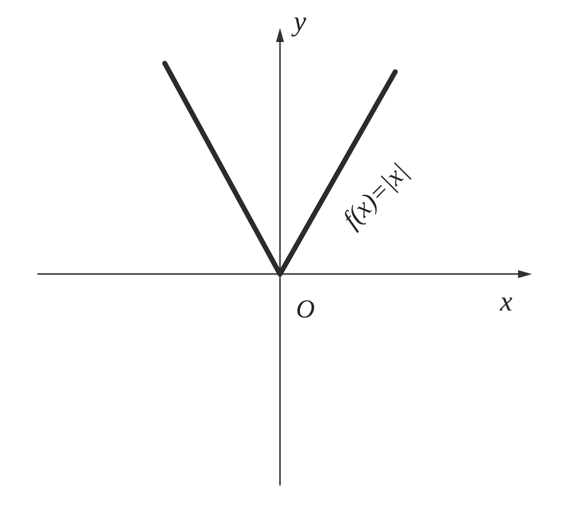  Describe the element at coordinates (506, 302) in the screenshot. I see `x-axis-title: x` at that location.